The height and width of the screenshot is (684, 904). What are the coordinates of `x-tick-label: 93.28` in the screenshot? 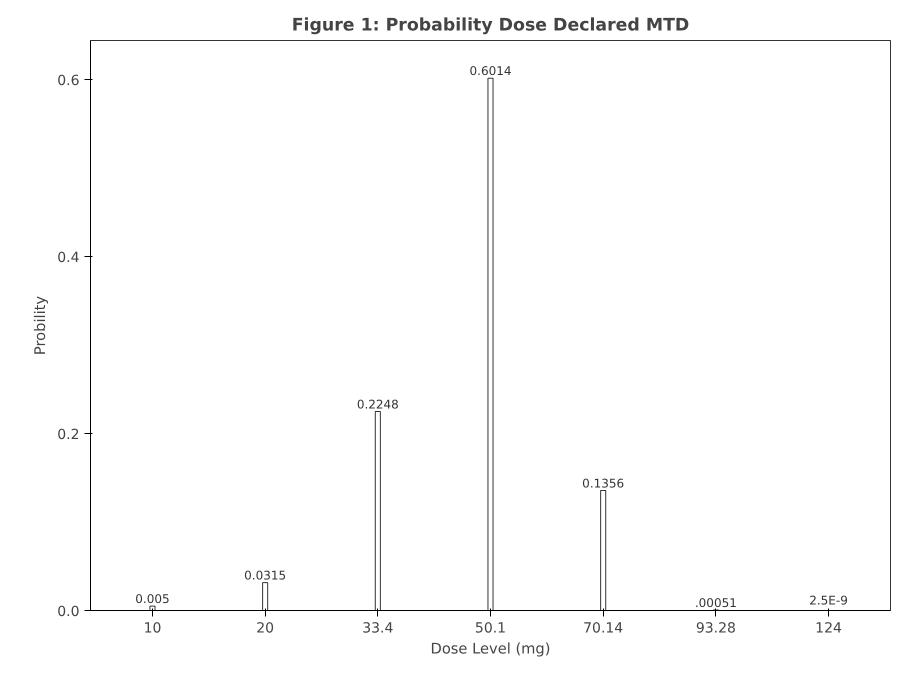 It's located at (716, 628).